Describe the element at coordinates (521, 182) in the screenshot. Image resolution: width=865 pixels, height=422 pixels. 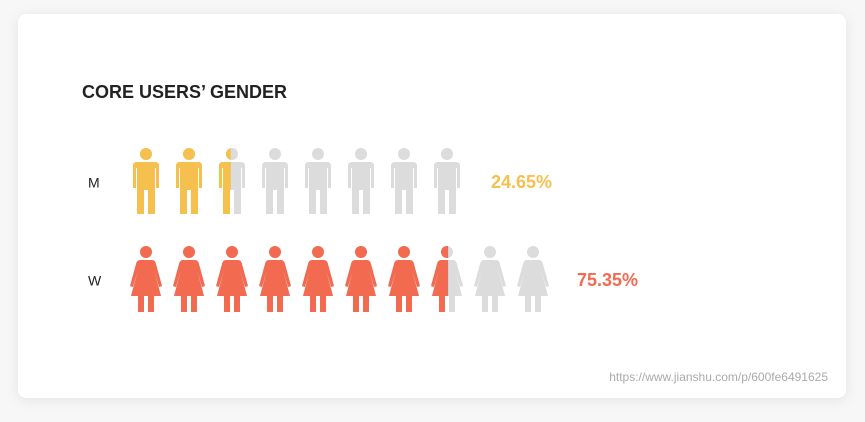
I see `value-label: 24.65%` at that location.